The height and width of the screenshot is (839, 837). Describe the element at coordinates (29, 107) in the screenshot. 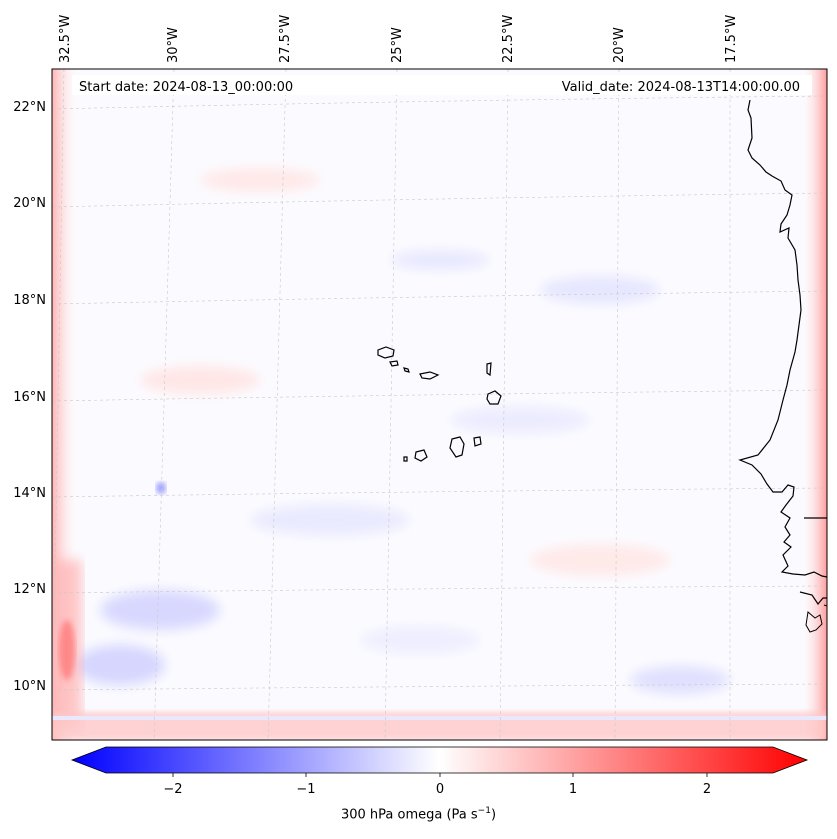

I see `lat-label: 22°N` at that location.